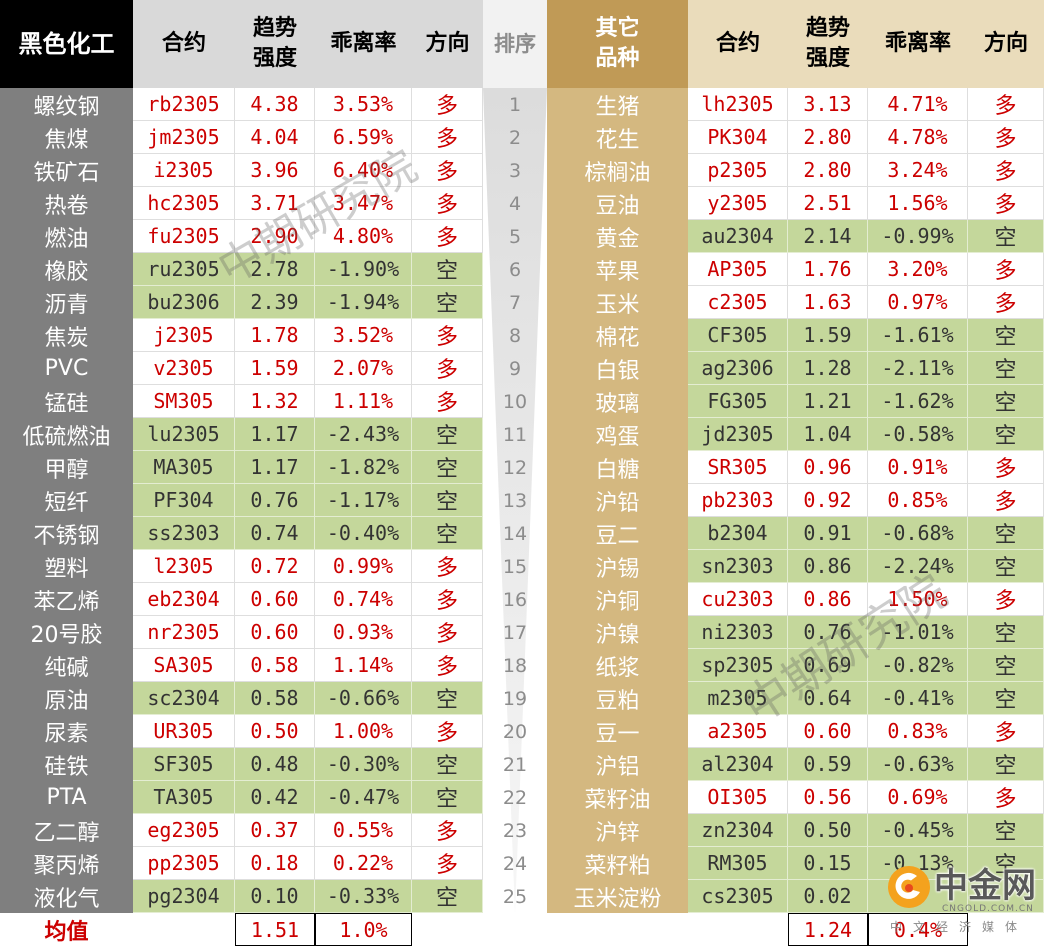 This screenshot has width=1044, height=946. What do you see at coordinates (918, 137) in the screenshot?
I see `right-deviation-rate: 4.78%` at bounding box center [918, 137].